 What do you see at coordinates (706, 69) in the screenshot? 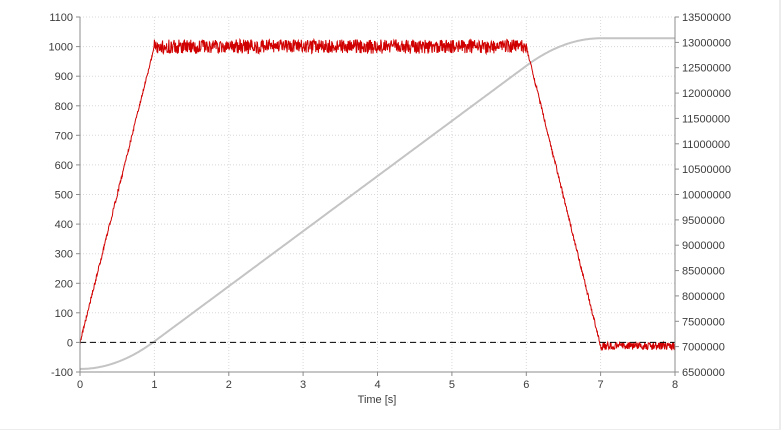
I see `right-axis-tick-label: 12500000` at bounding box center [706, 69].